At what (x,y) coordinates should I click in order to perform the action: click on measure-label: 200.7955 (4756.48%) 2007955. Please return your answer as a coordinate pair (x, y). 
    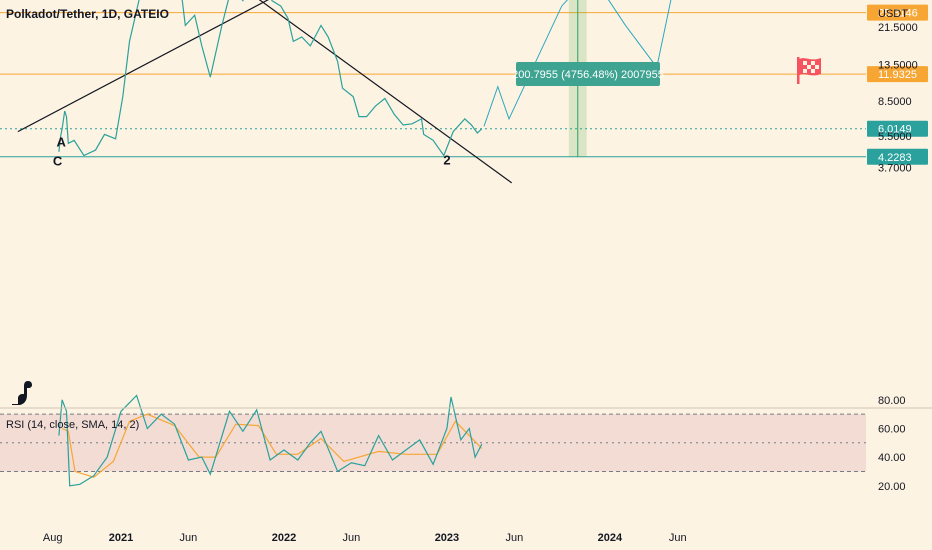
    Looking at the image, I should click on (588, 75).